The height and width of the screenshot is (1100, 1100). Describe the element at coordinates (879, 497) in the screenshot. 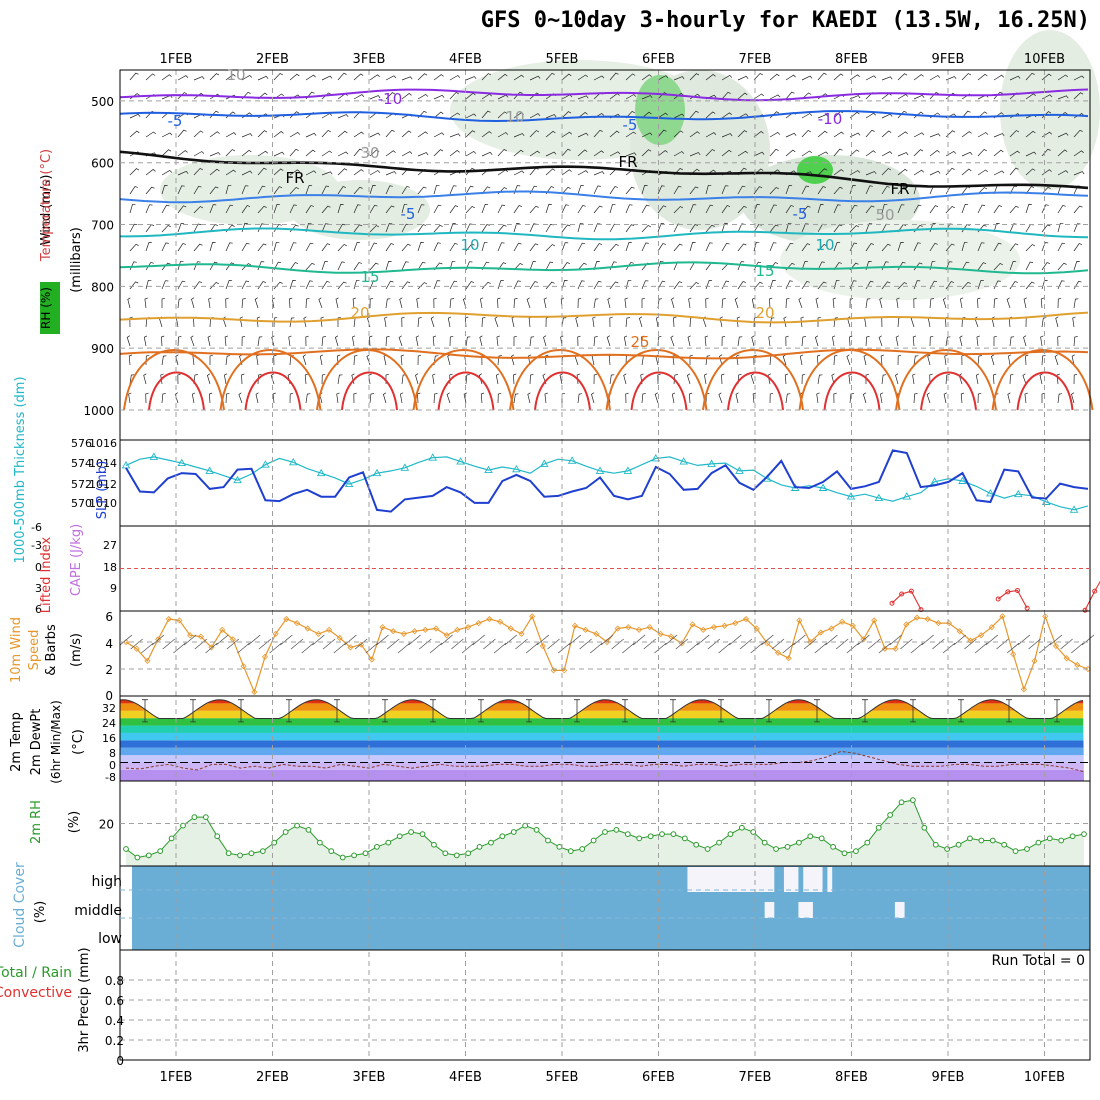

I see `thickness-point` at that location.